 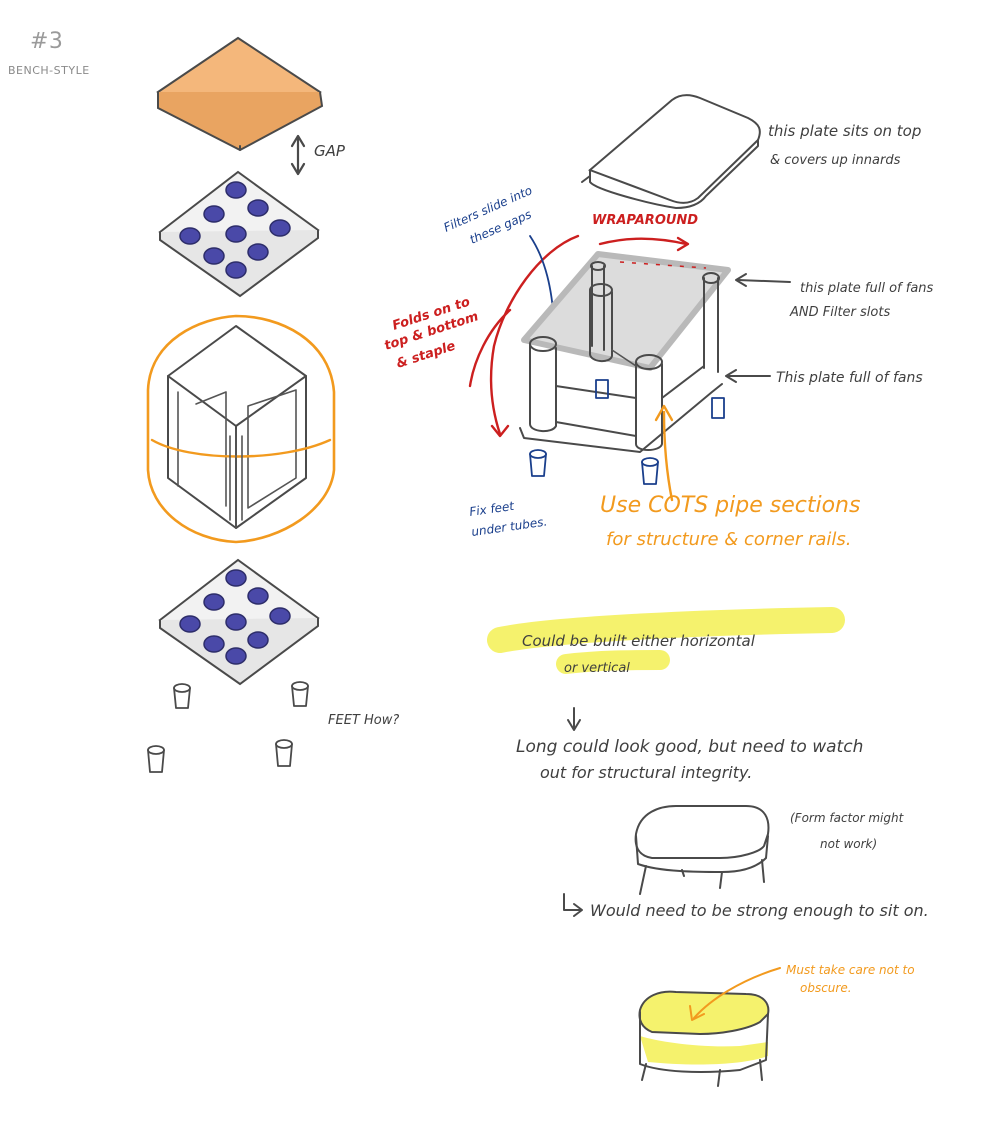 I want to click on down-arrow, so click(x=574, y=719).